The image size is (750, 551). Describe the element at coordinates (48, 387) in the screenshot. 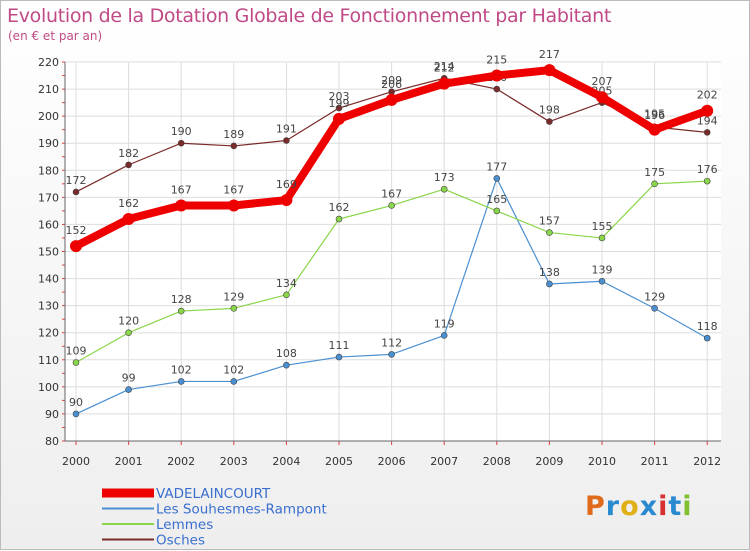

I see `y-tick-label: 100` at that location.